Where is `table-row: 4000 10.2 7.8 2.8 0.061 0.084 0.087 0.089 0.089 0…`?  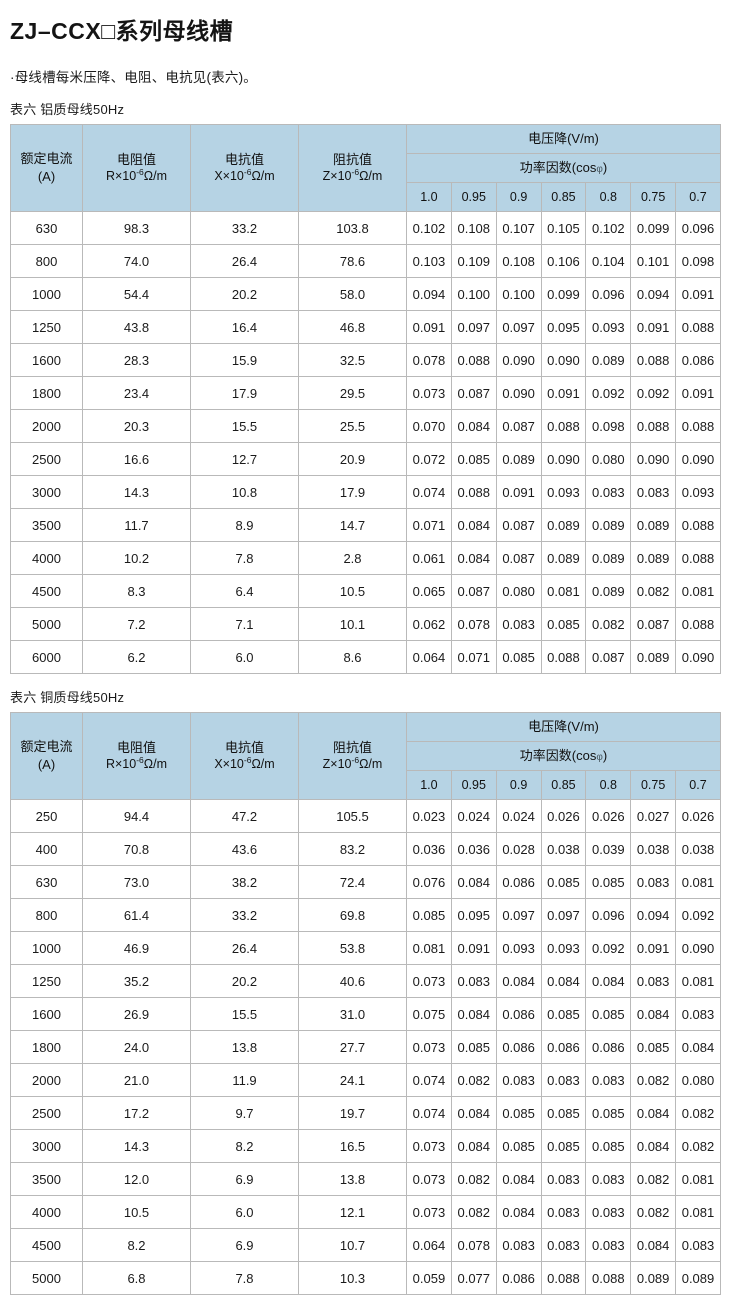
table-row: 4000 10.2 7.8 2.8 0.061 0.084 0.087 0.089 0.089 0… is located at coordinates (365, 558).